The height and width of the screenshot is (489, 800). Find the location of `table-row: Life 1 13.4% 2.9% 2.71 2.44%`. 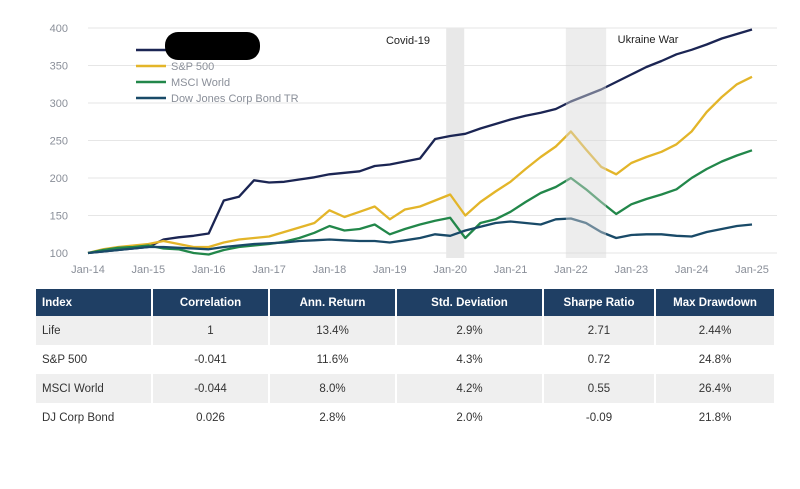

table-row: Life 1 13.4% 2.9% 2.71 2.44% is located at coordinates (406, 330).